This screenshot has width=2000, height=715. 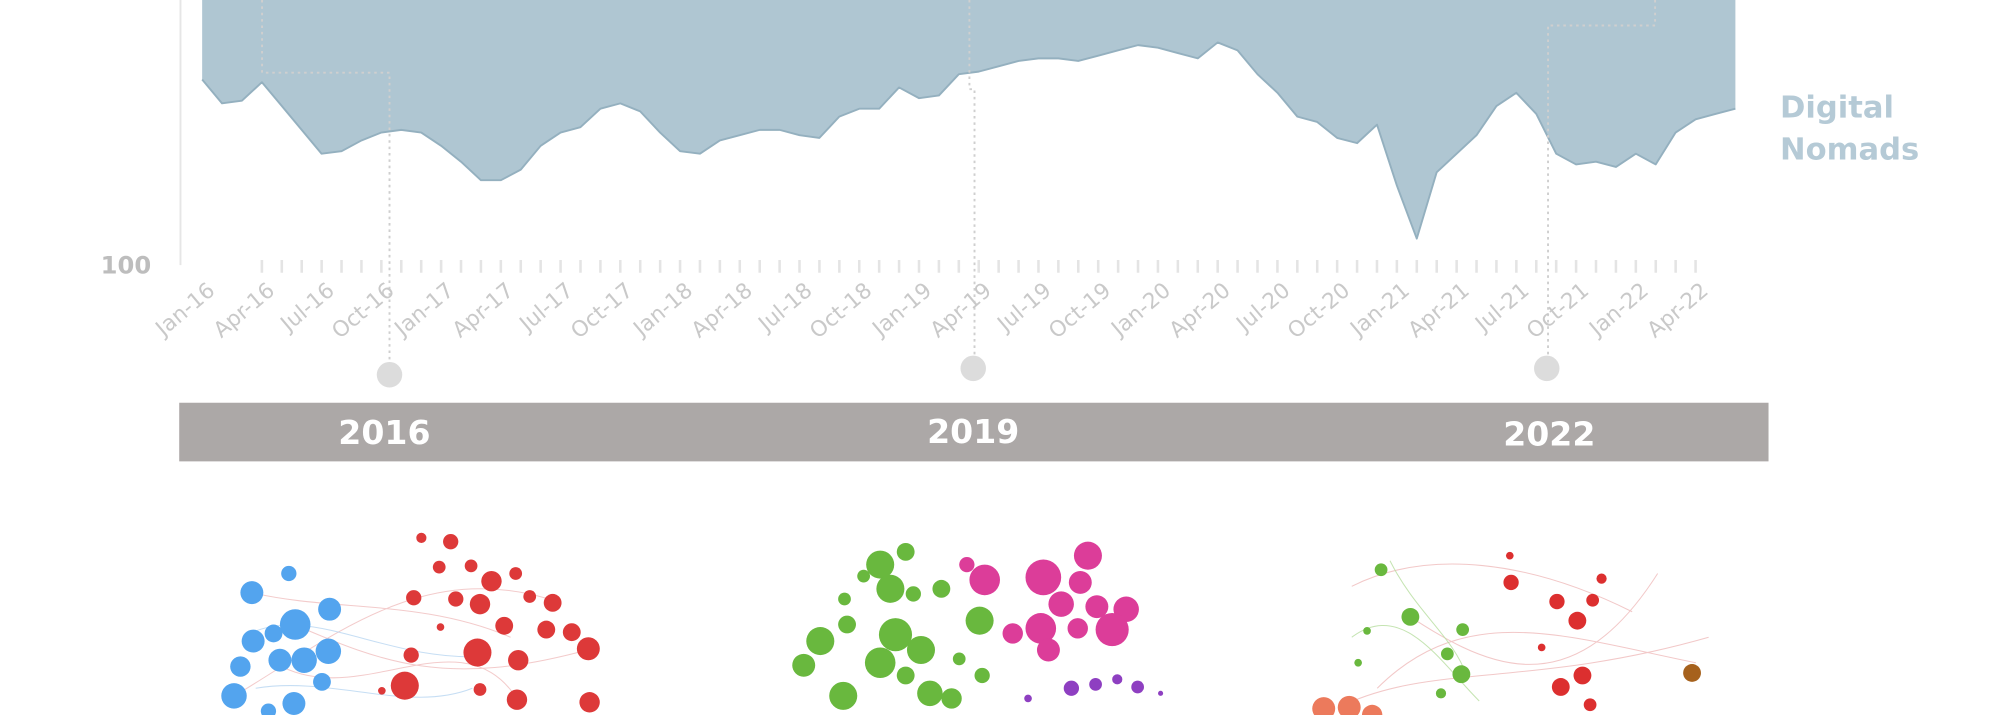 What do you see at coordinates (424, 310) in the screenshot?
I see `x-tick-label: Jan-17` at bounding box center [424, 310].